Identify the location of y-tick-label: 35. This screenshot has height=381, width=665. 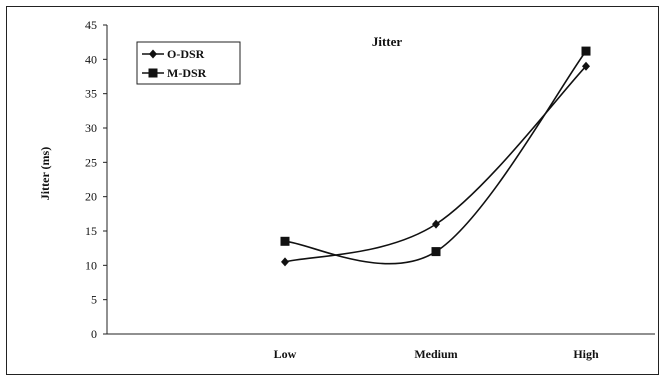
(91, 94).